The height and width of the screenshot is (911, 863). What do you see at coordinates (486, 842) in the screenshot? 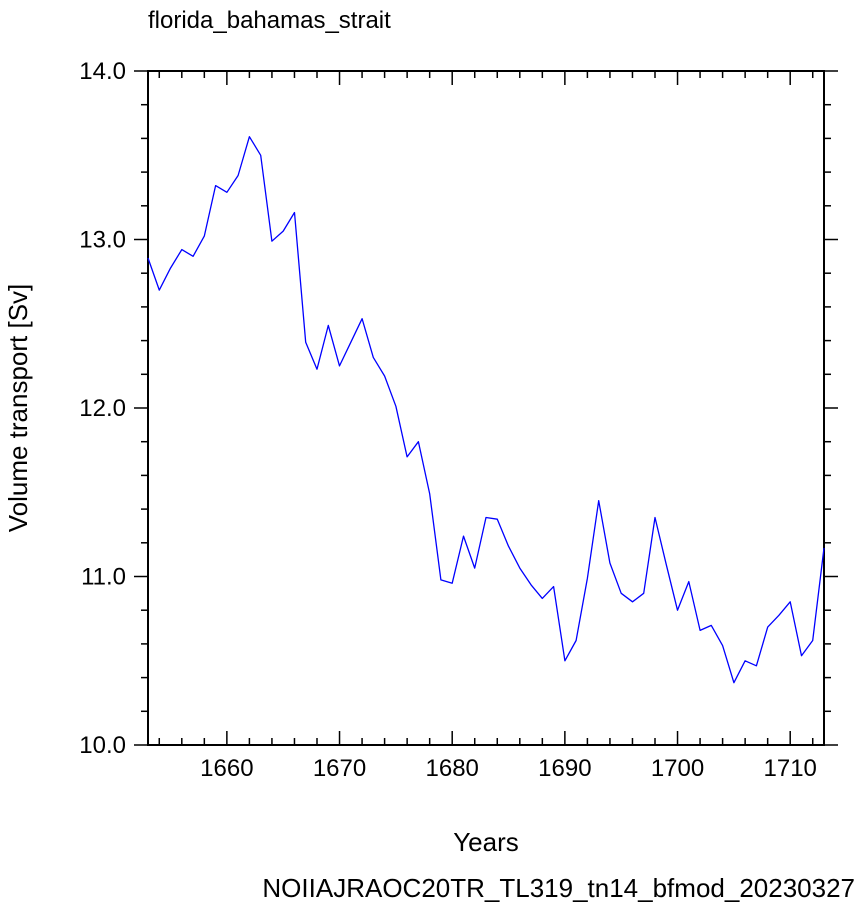
I see `x-axis-label: Years` at bounding box center [486, 842].